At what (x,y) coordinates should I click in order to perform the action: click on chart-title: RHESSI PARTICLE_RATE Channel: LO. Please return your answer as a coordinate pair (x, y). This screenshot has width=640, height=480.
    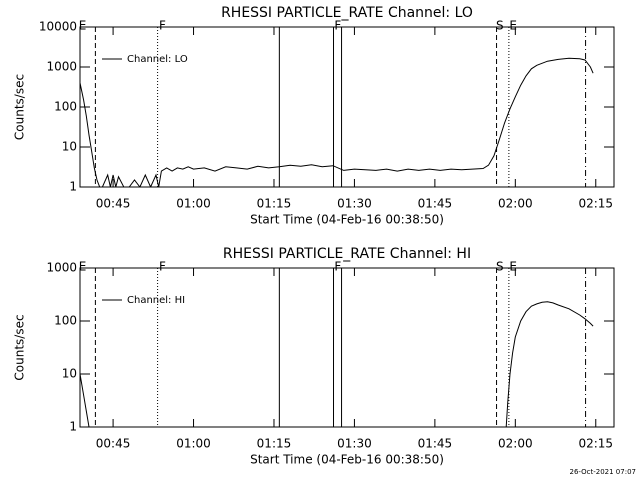
    Looking at the image, I should click on (347, 13).